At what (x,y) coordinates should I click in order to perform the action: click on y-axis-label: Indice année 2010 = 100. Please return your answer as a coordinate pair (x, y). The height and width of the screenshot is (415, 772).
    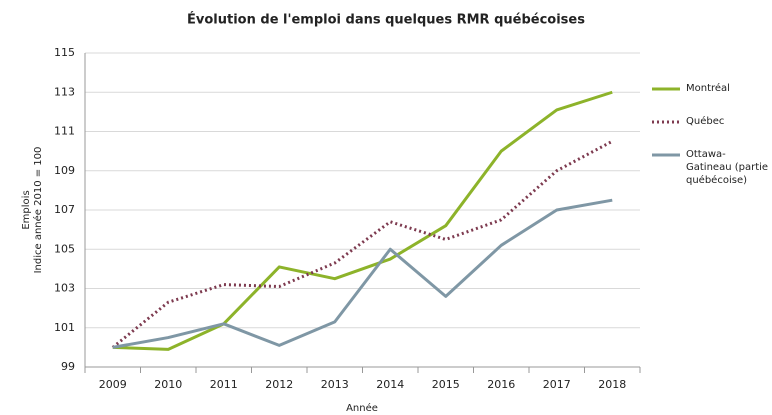
    Looking at the image, I should click on (38, 210).